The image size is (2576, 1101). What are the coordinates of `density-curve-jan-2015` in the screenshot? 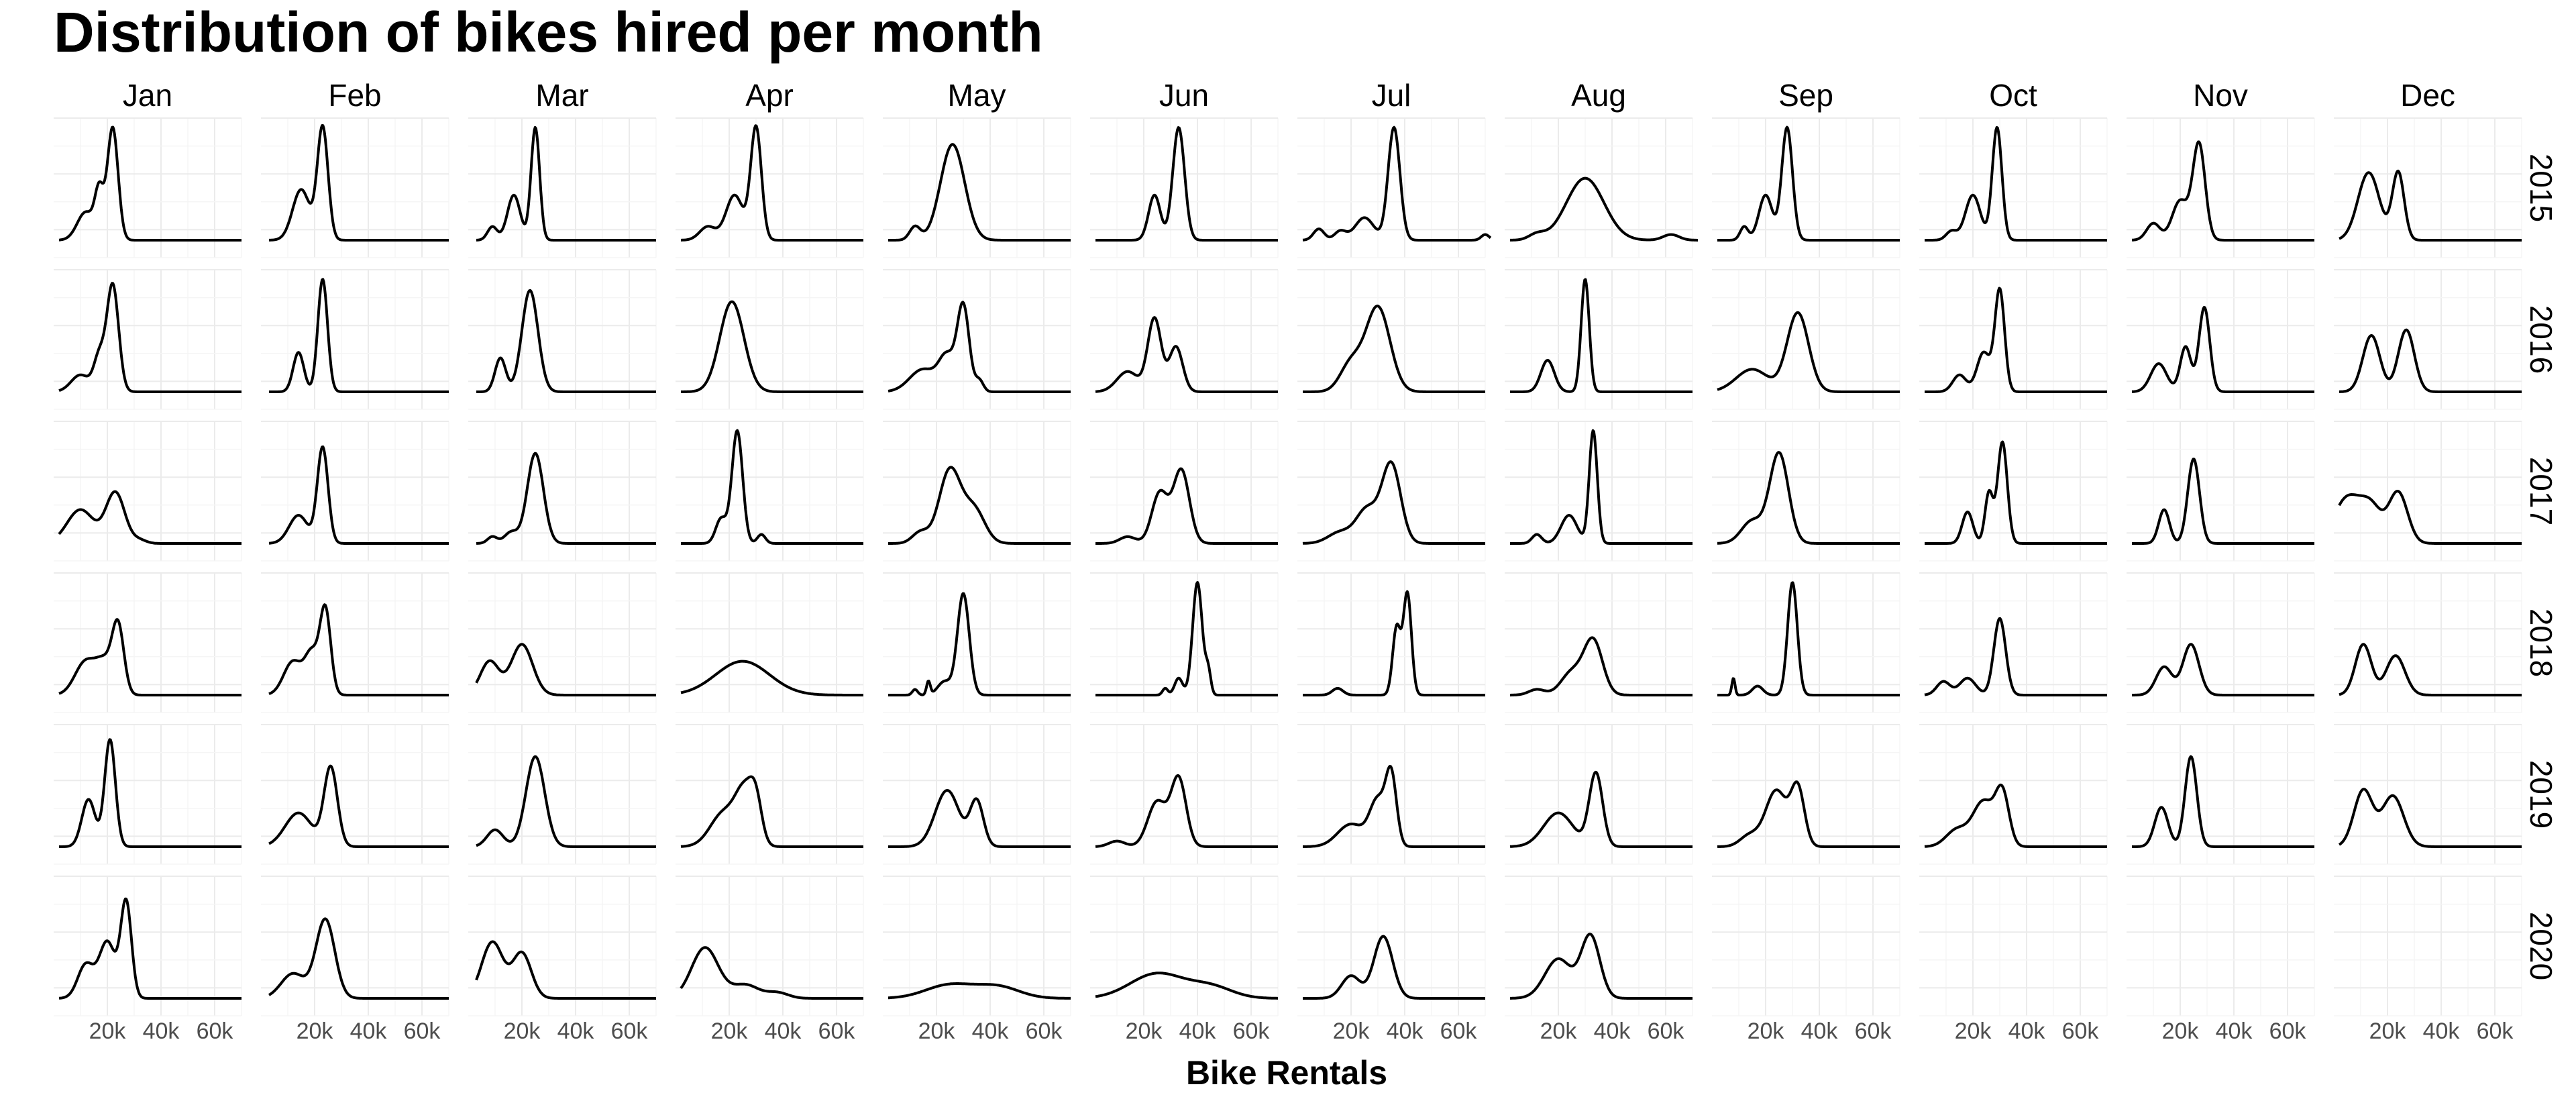 It's located at (150, 183).